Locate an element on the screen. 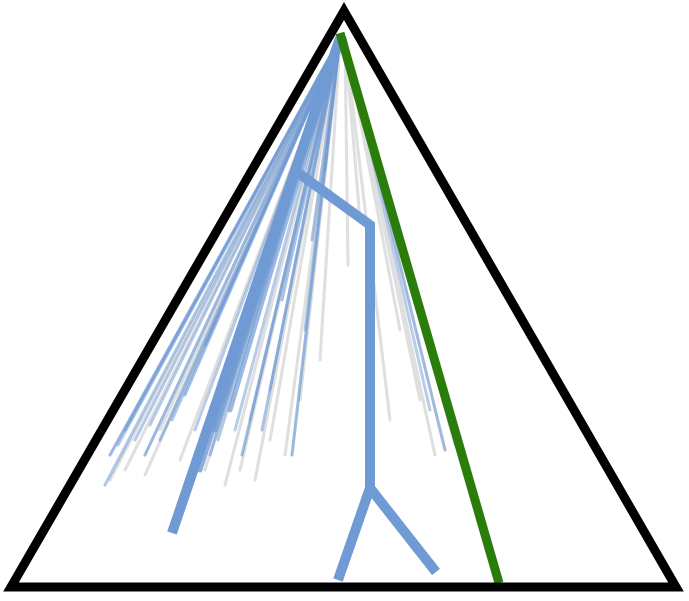  blue-fork-left is located at coordinates (354, 534).